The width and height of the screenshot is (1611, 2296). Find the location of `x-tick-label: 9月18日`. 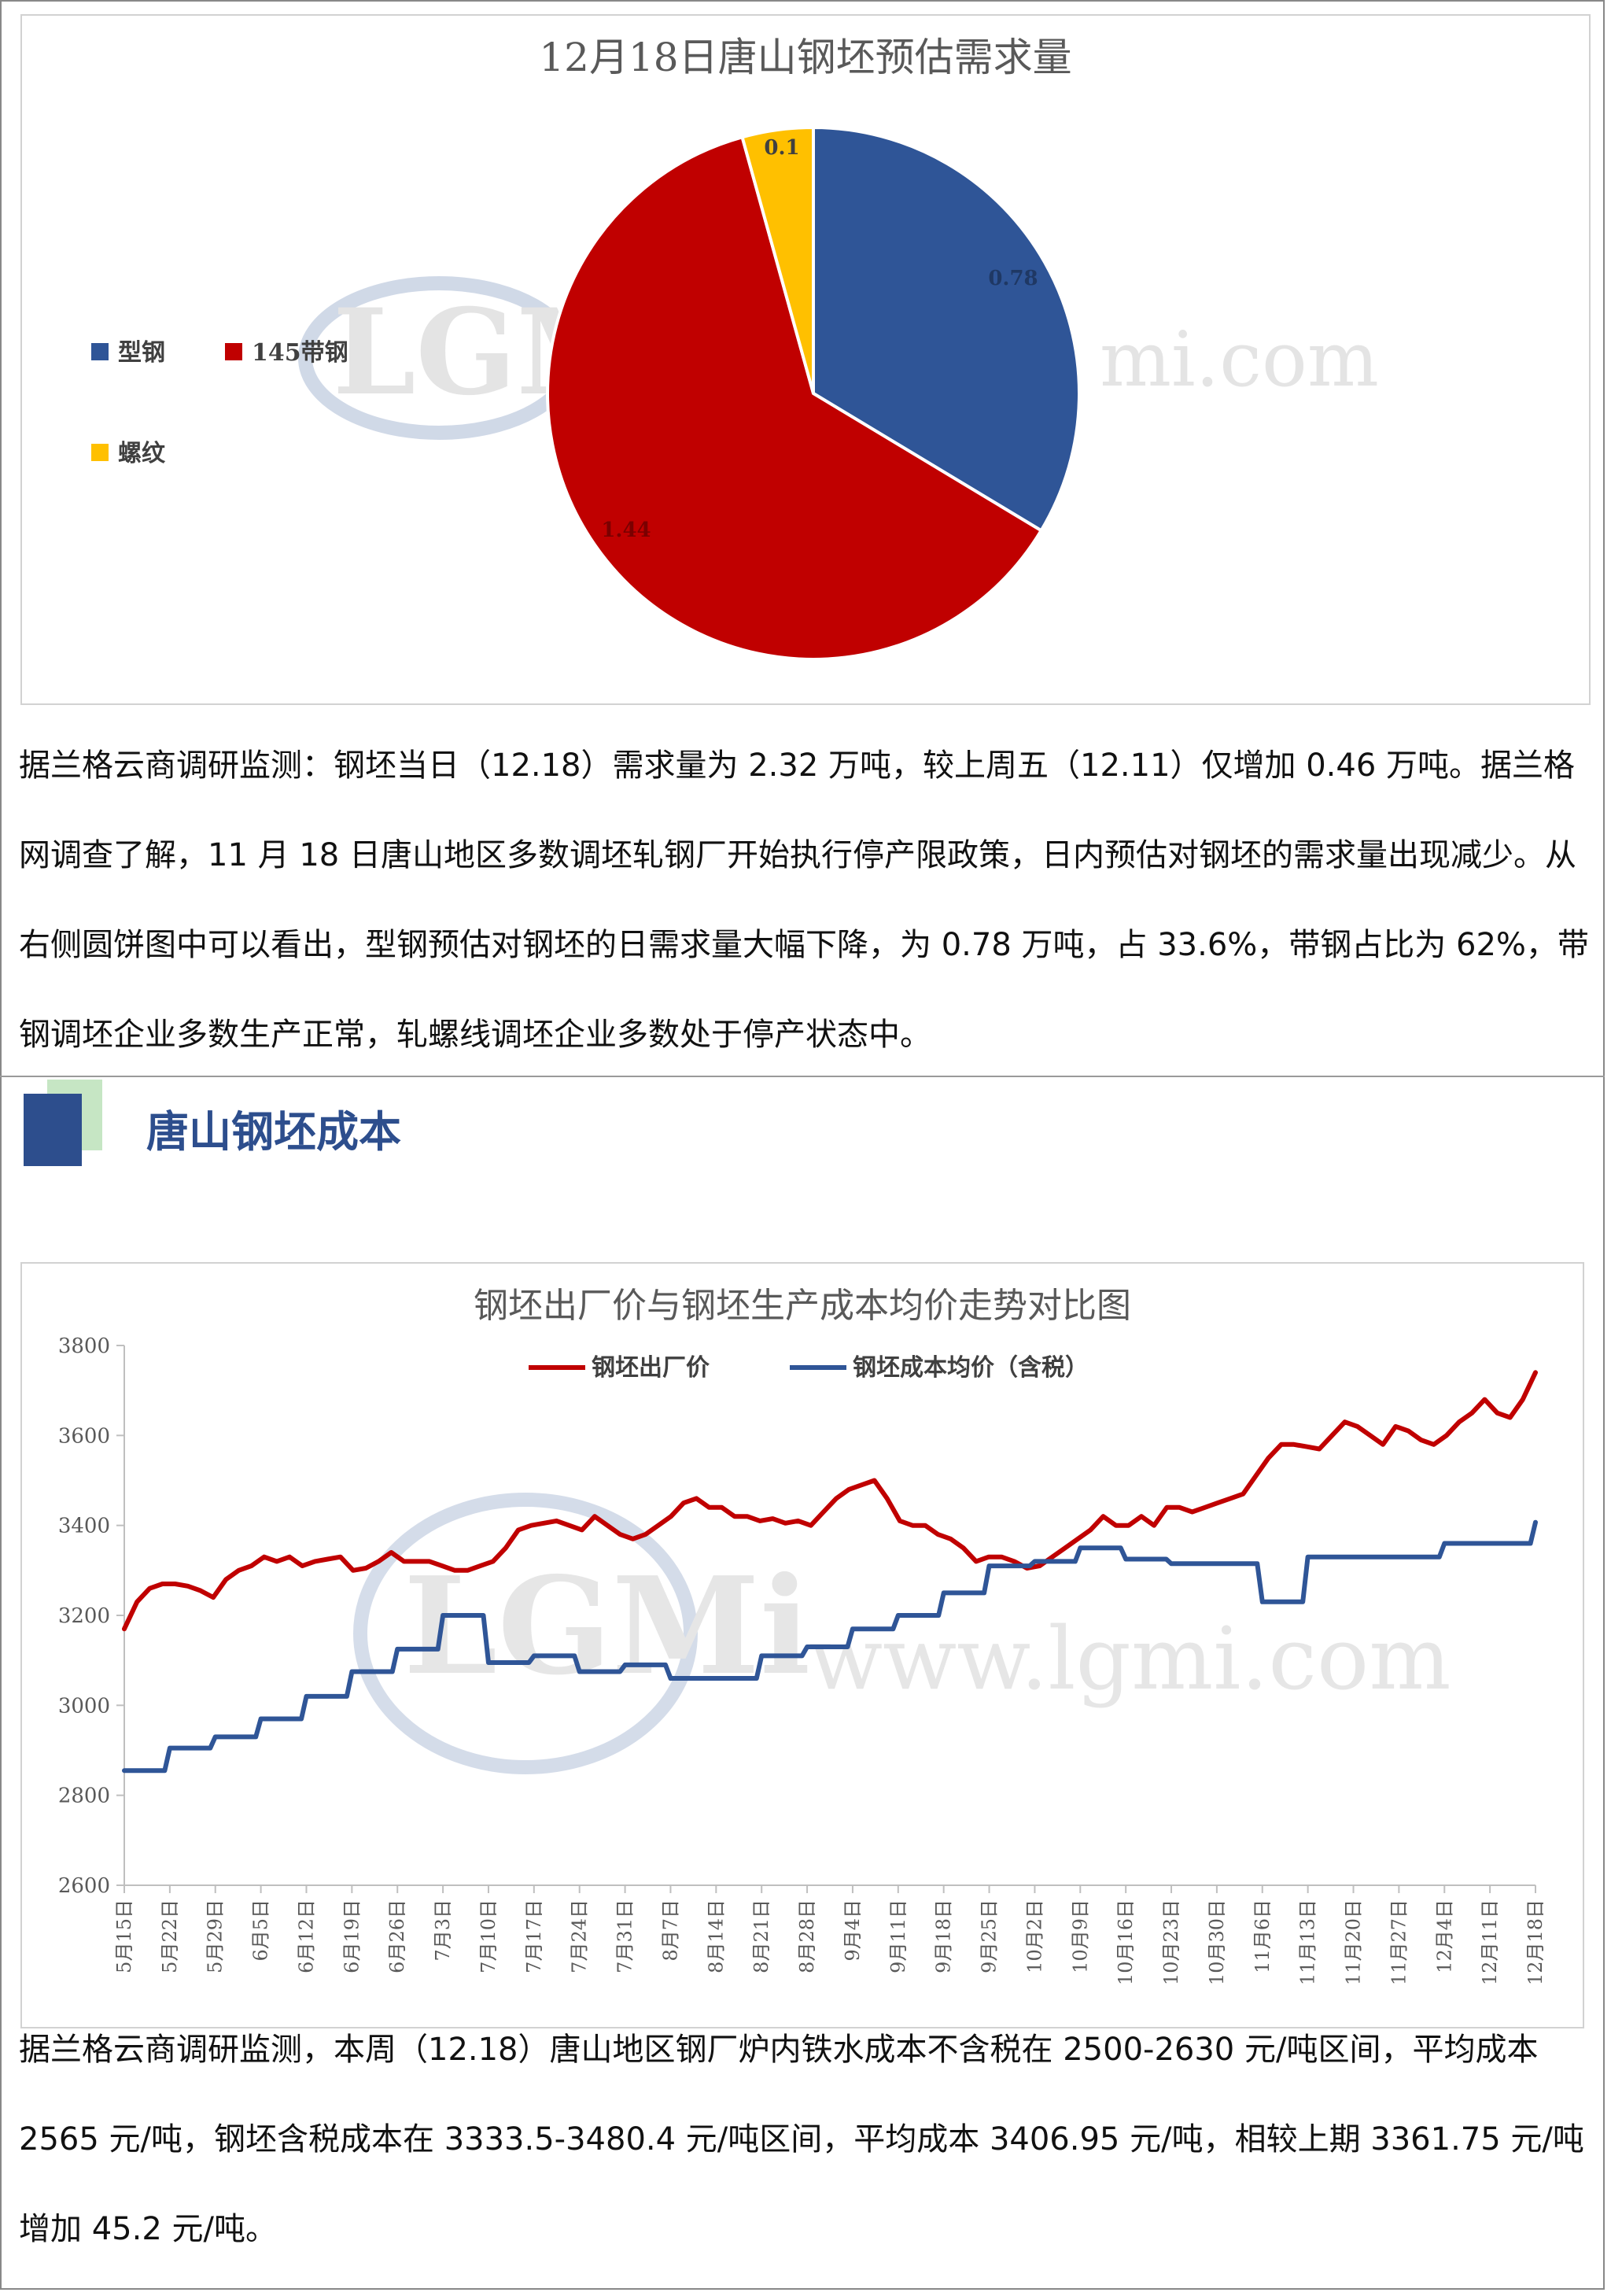

x-tick-label: 9月18日 is located at coordinates (944, 1936).